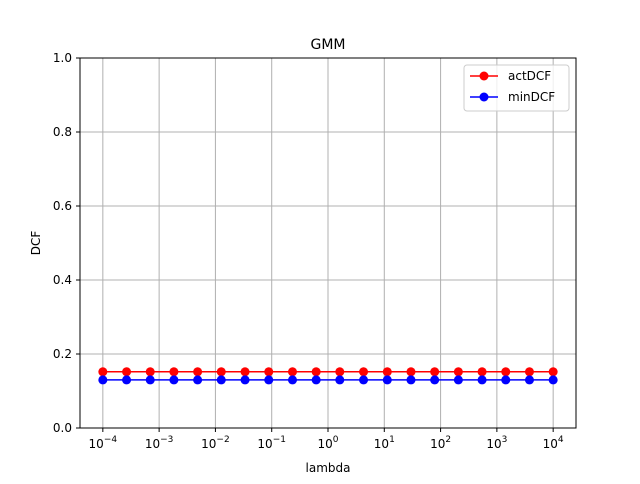  I want to click on y-tick-label: 0.8, so click(62, 132).